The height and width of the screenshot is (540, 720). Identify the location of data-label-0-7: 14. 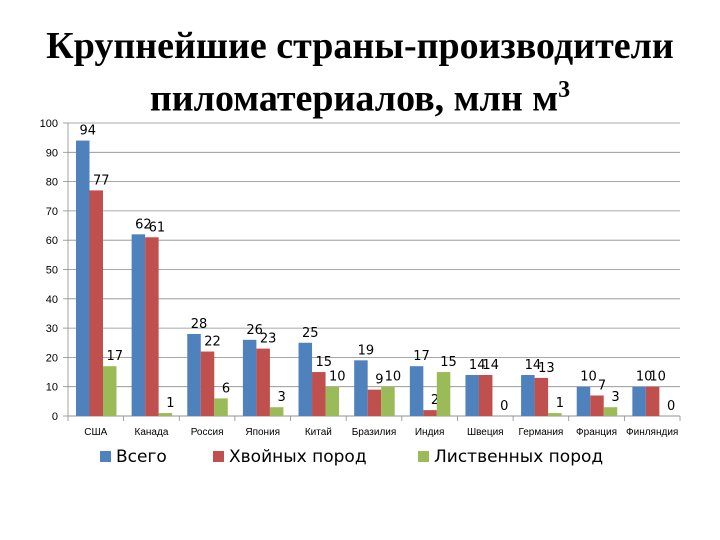
(477, 365).